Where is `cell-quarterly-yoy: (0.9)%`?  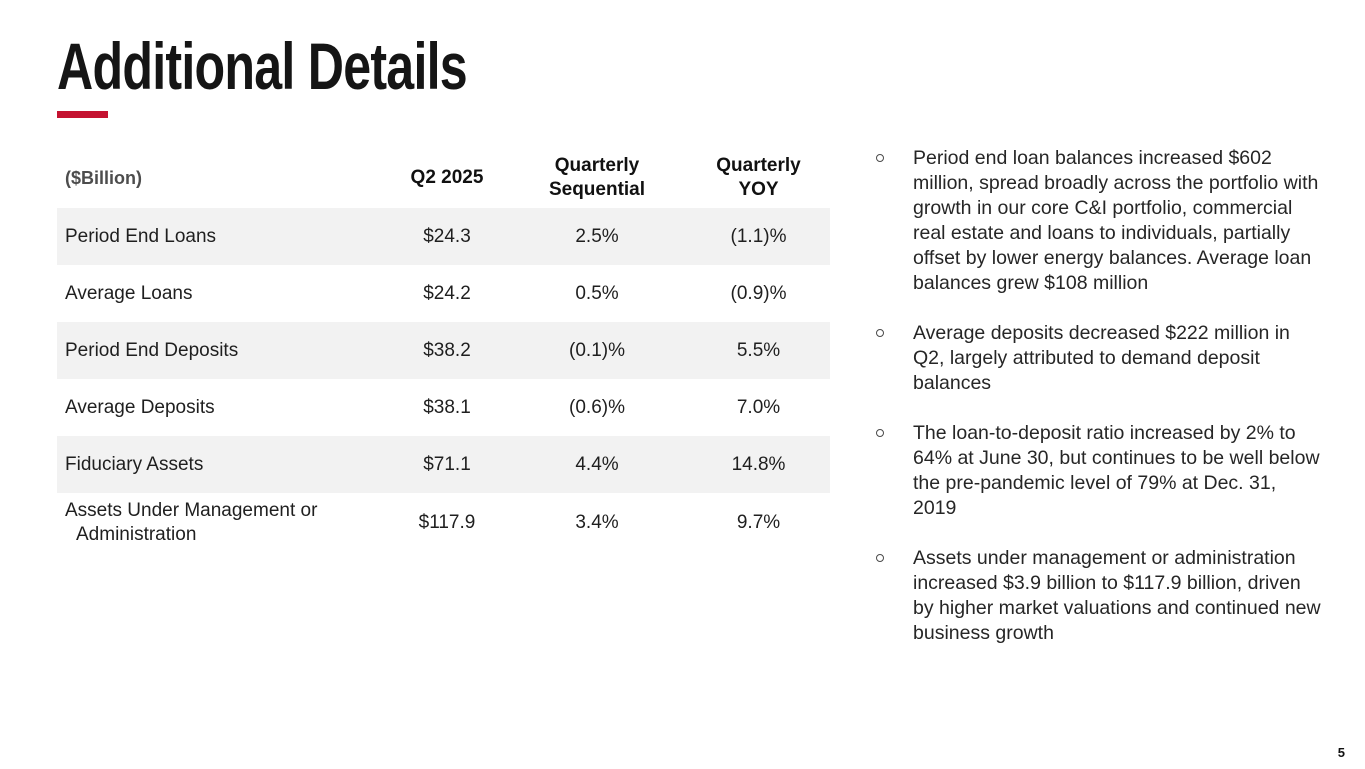
cell-quarterly-yoy: (0.9)% is located at coordinates (758, 293).